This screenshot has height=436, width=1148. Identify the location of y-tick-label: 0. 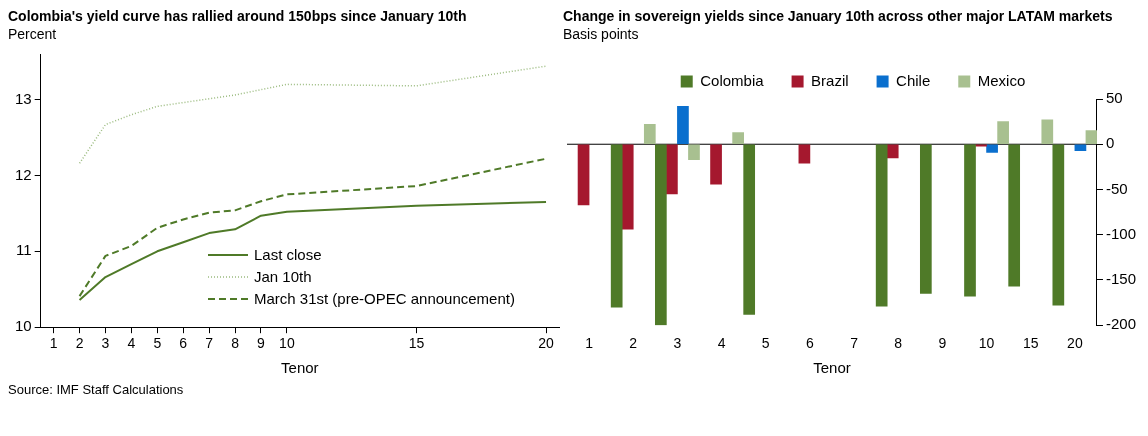
(1110, 143).